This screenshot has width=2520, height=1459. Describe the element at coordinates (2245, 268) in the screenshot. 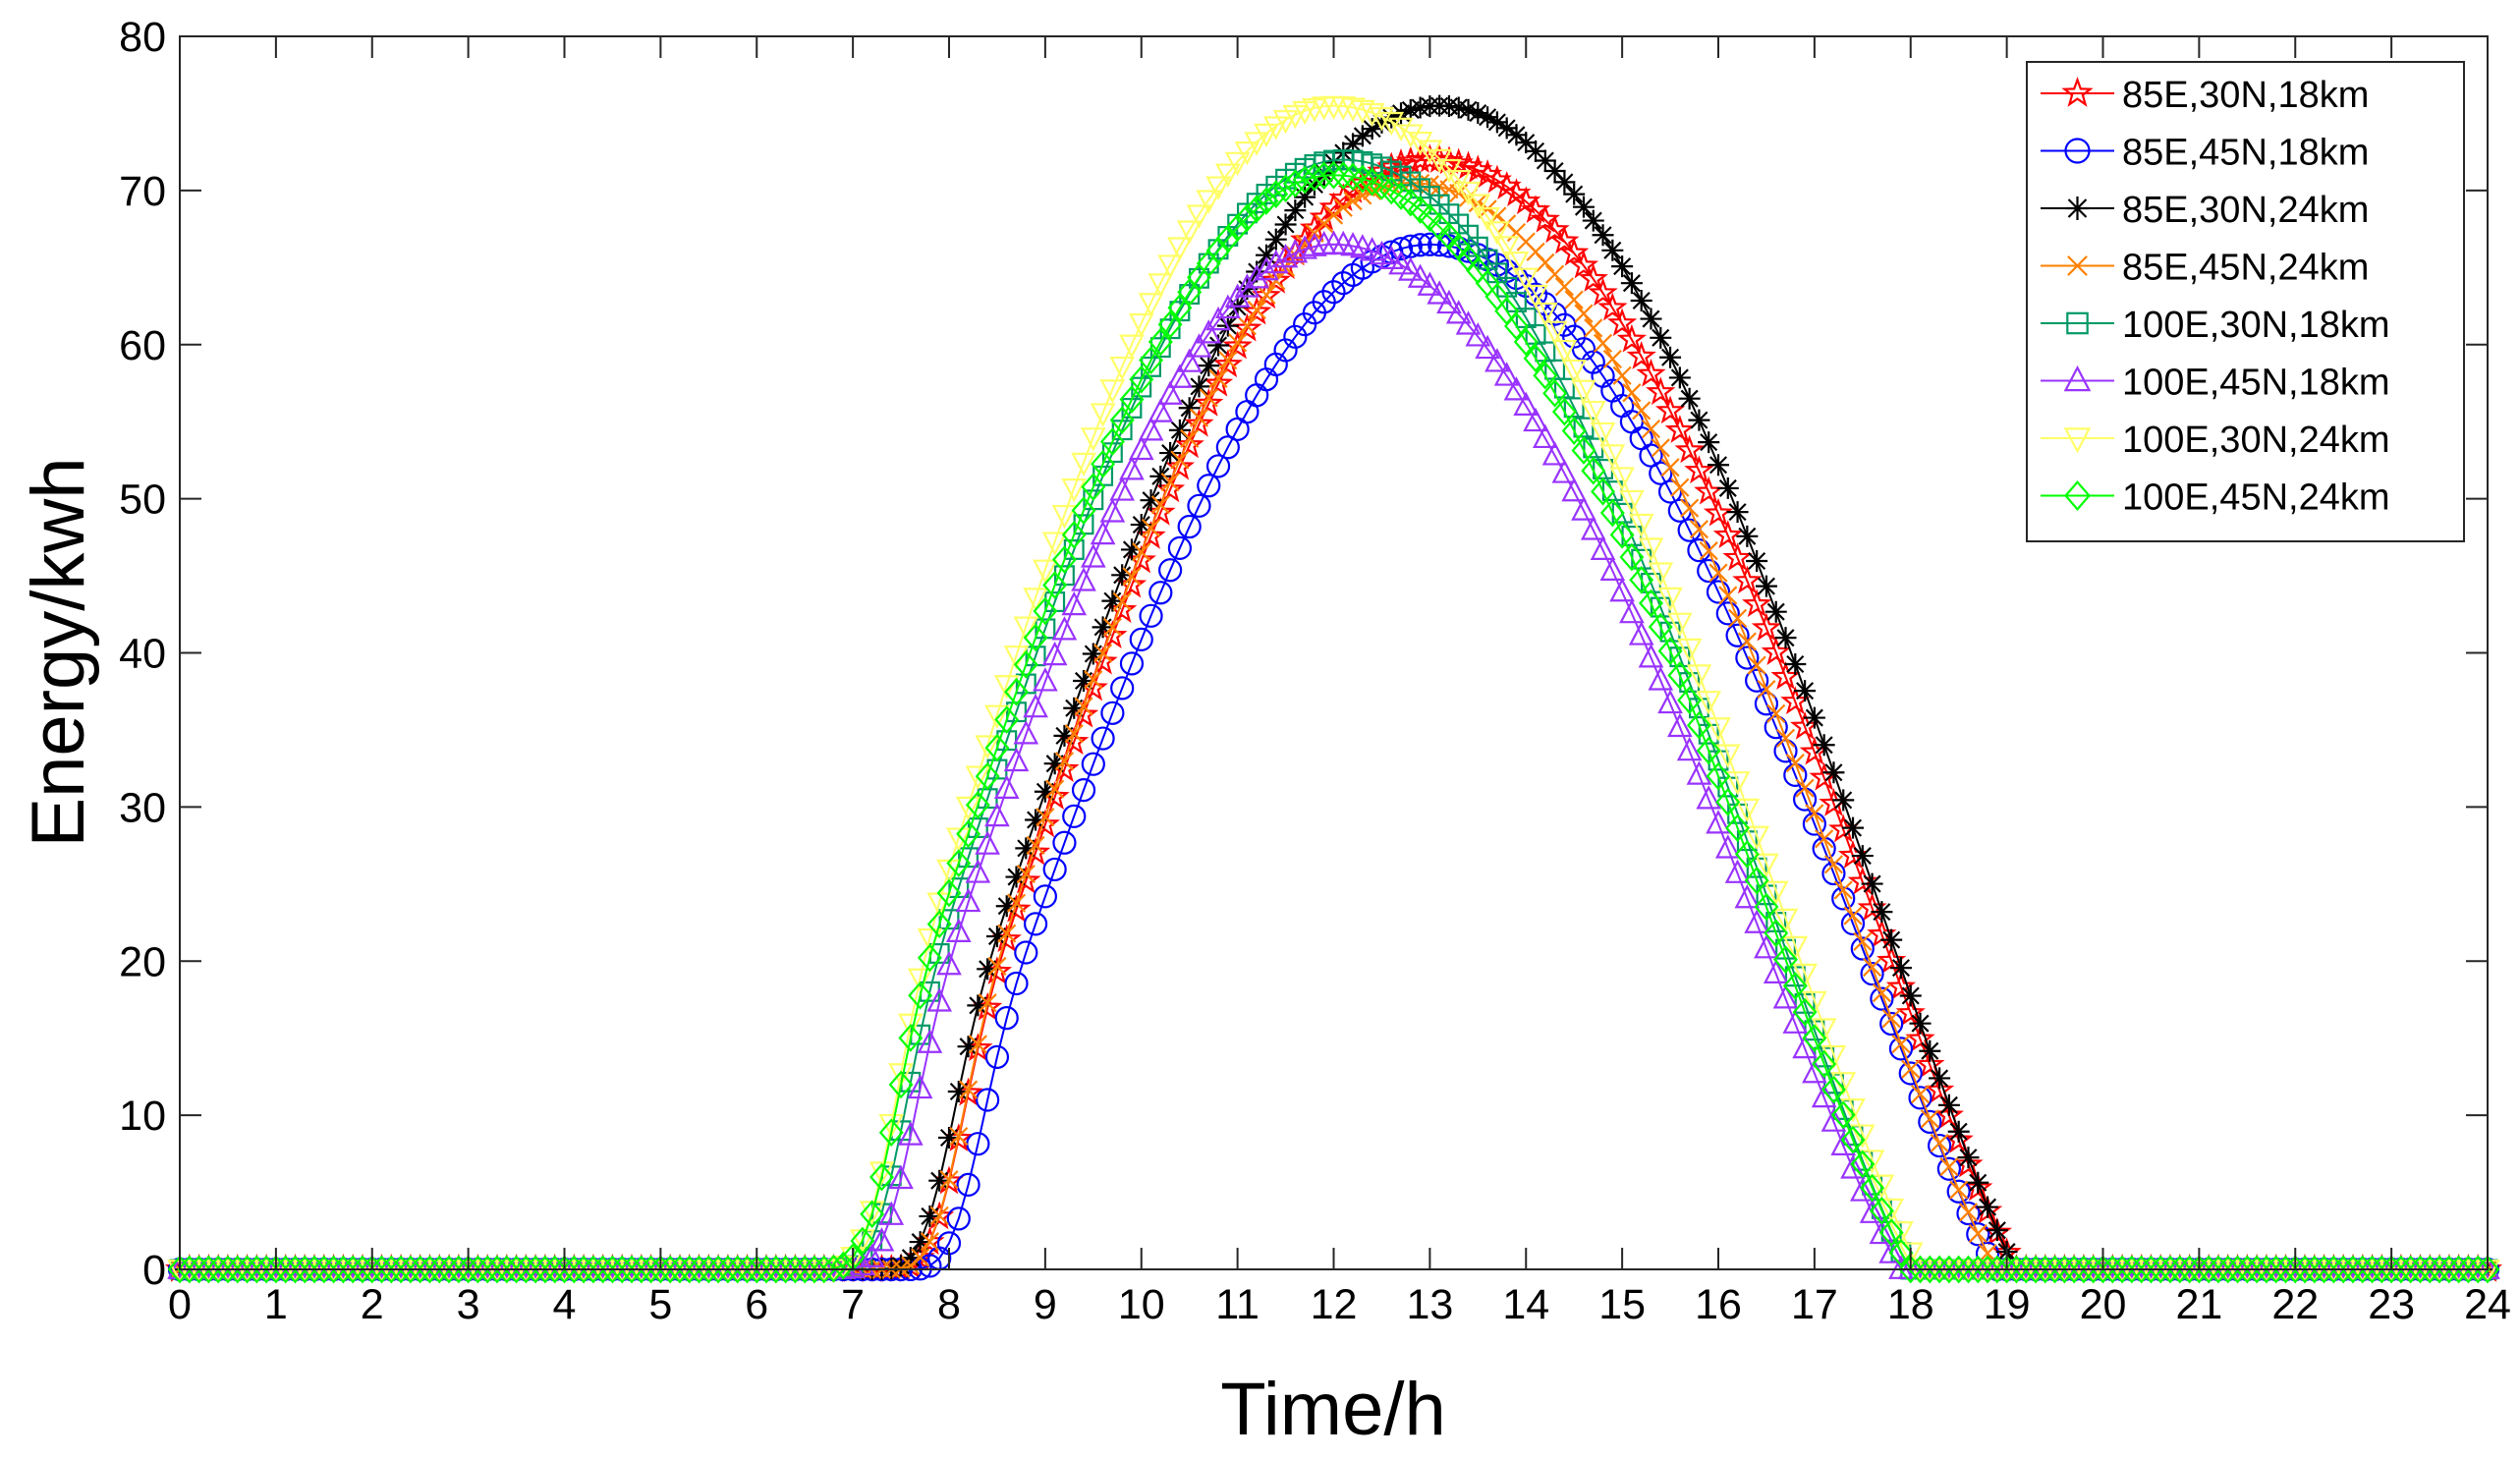

I see `legend-label: 85E,45N,24km` at that location.